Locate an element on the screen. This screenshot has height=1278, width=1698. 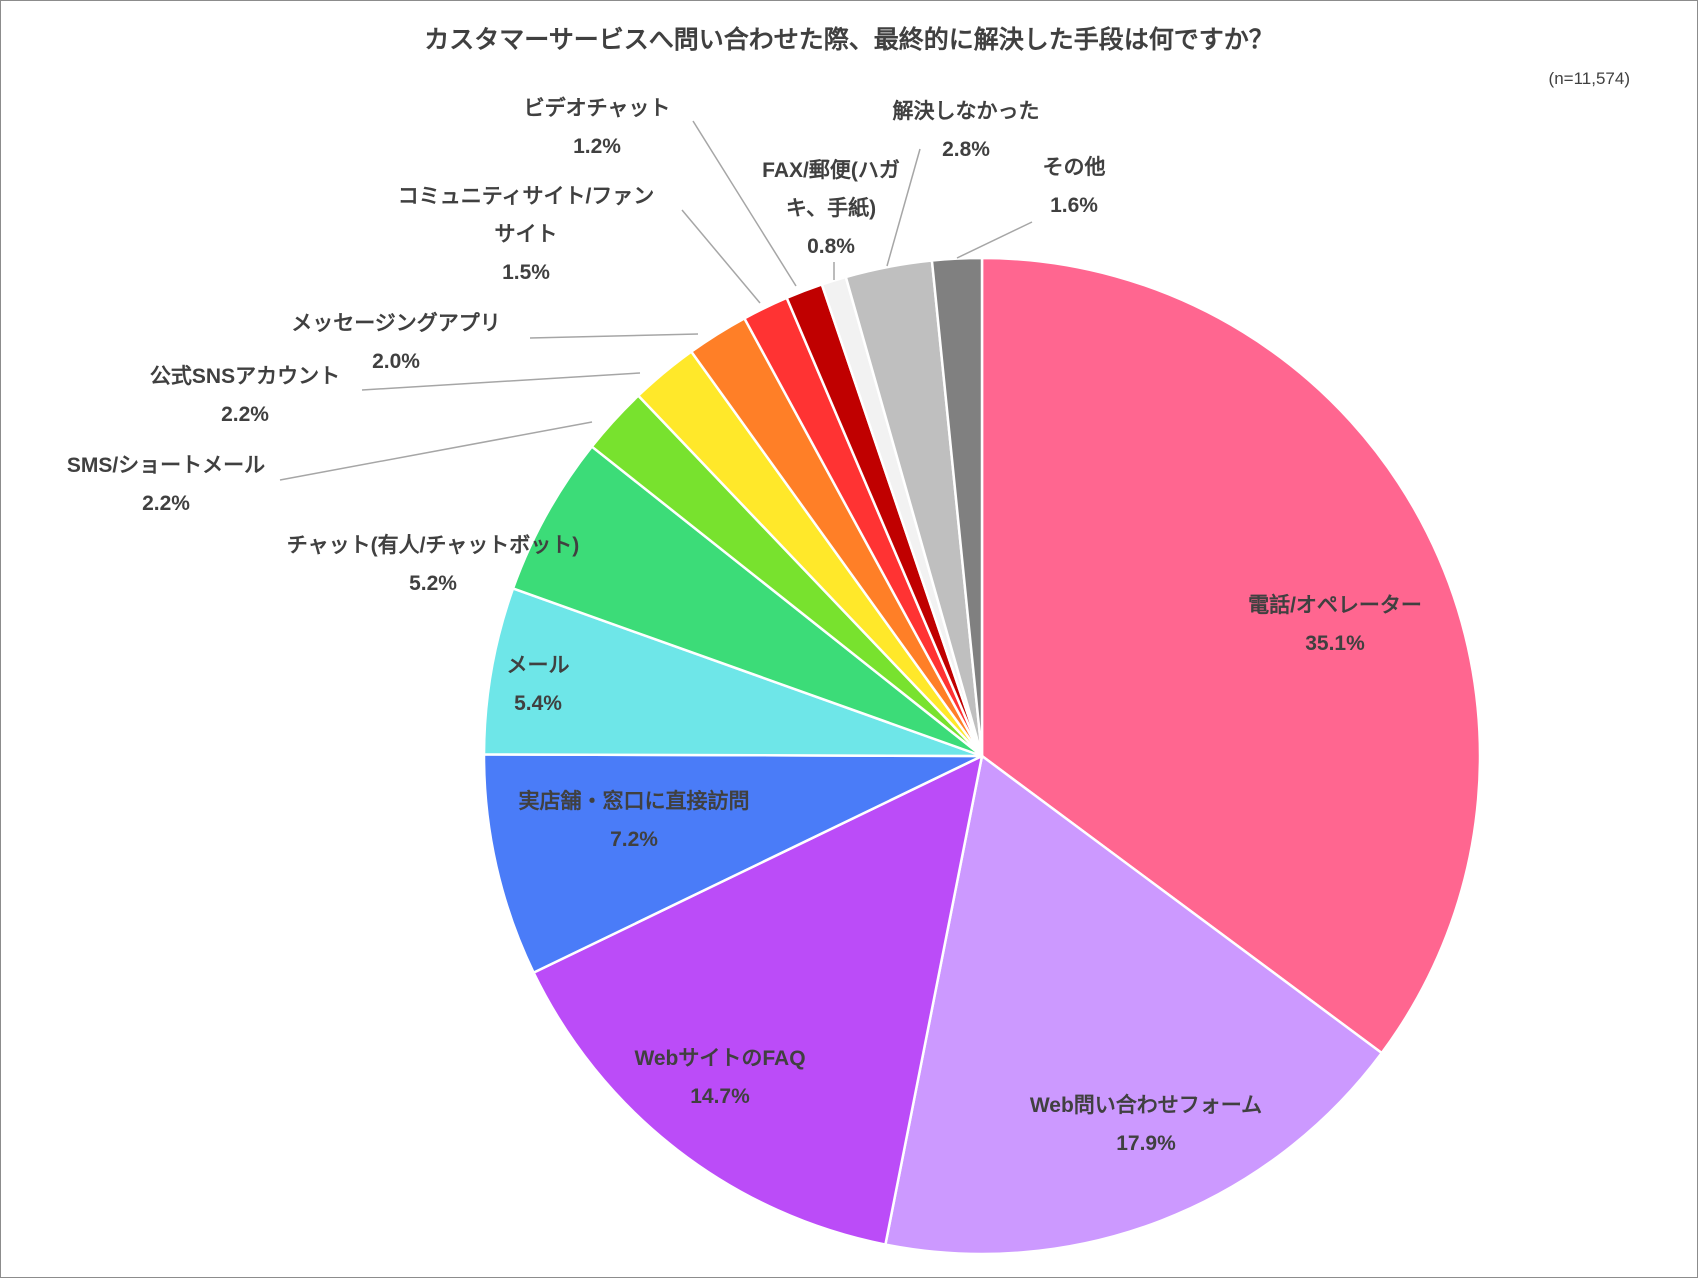
slice-label-7: SMS/ショートメール is located at coordinates (166, 465).